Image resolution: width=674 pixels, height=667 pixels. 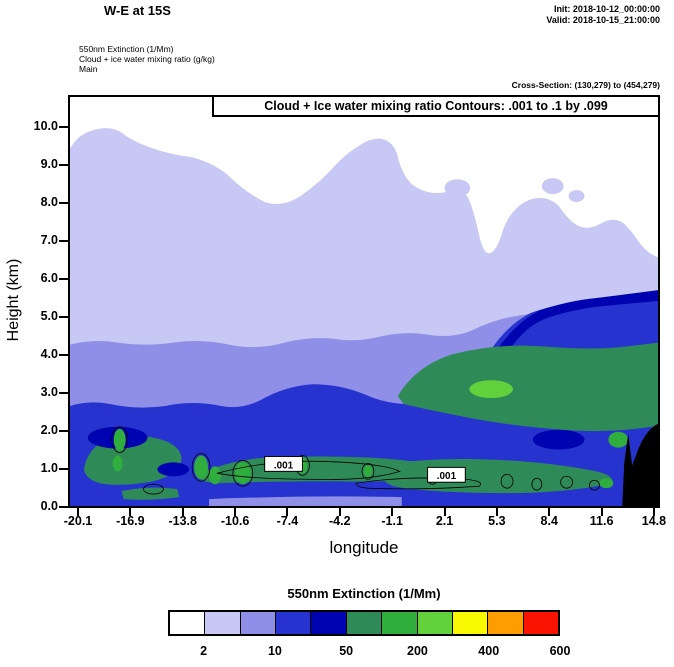 I want to click on legend-tick-label: 10, so click(x=274, y=651).